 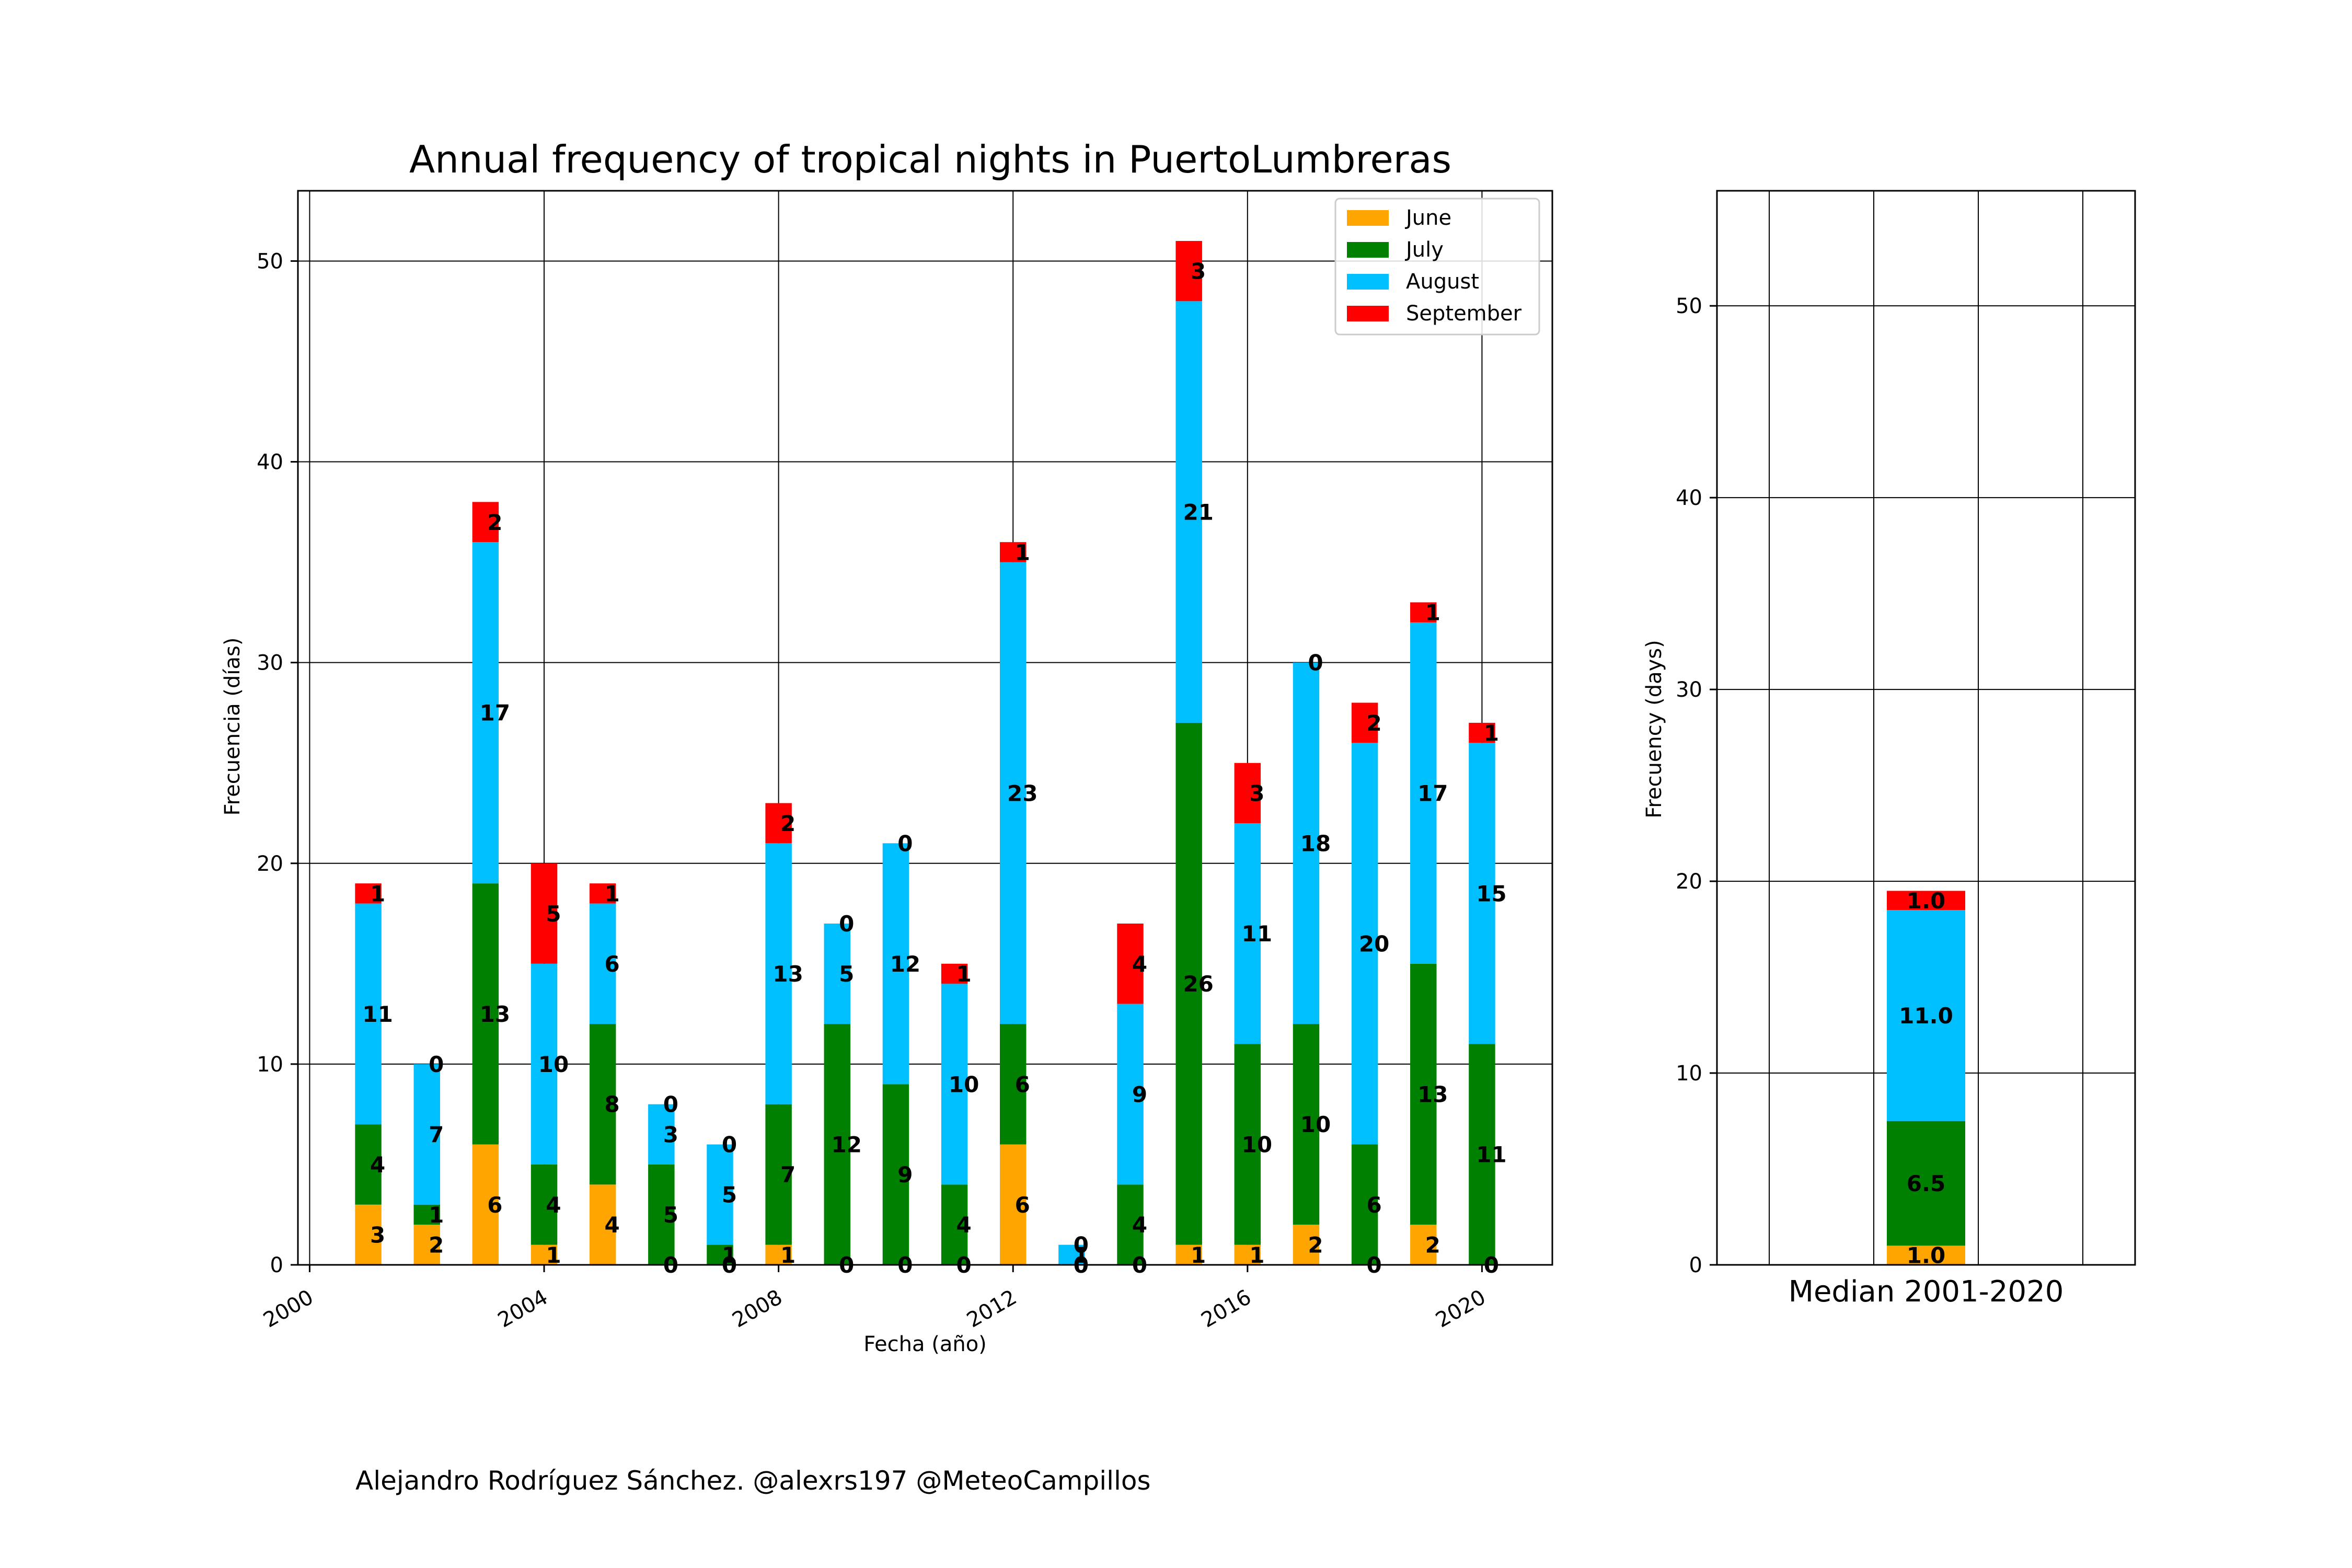 I want to click on x-tick-label: 2008, so click(x=757, y=1309).